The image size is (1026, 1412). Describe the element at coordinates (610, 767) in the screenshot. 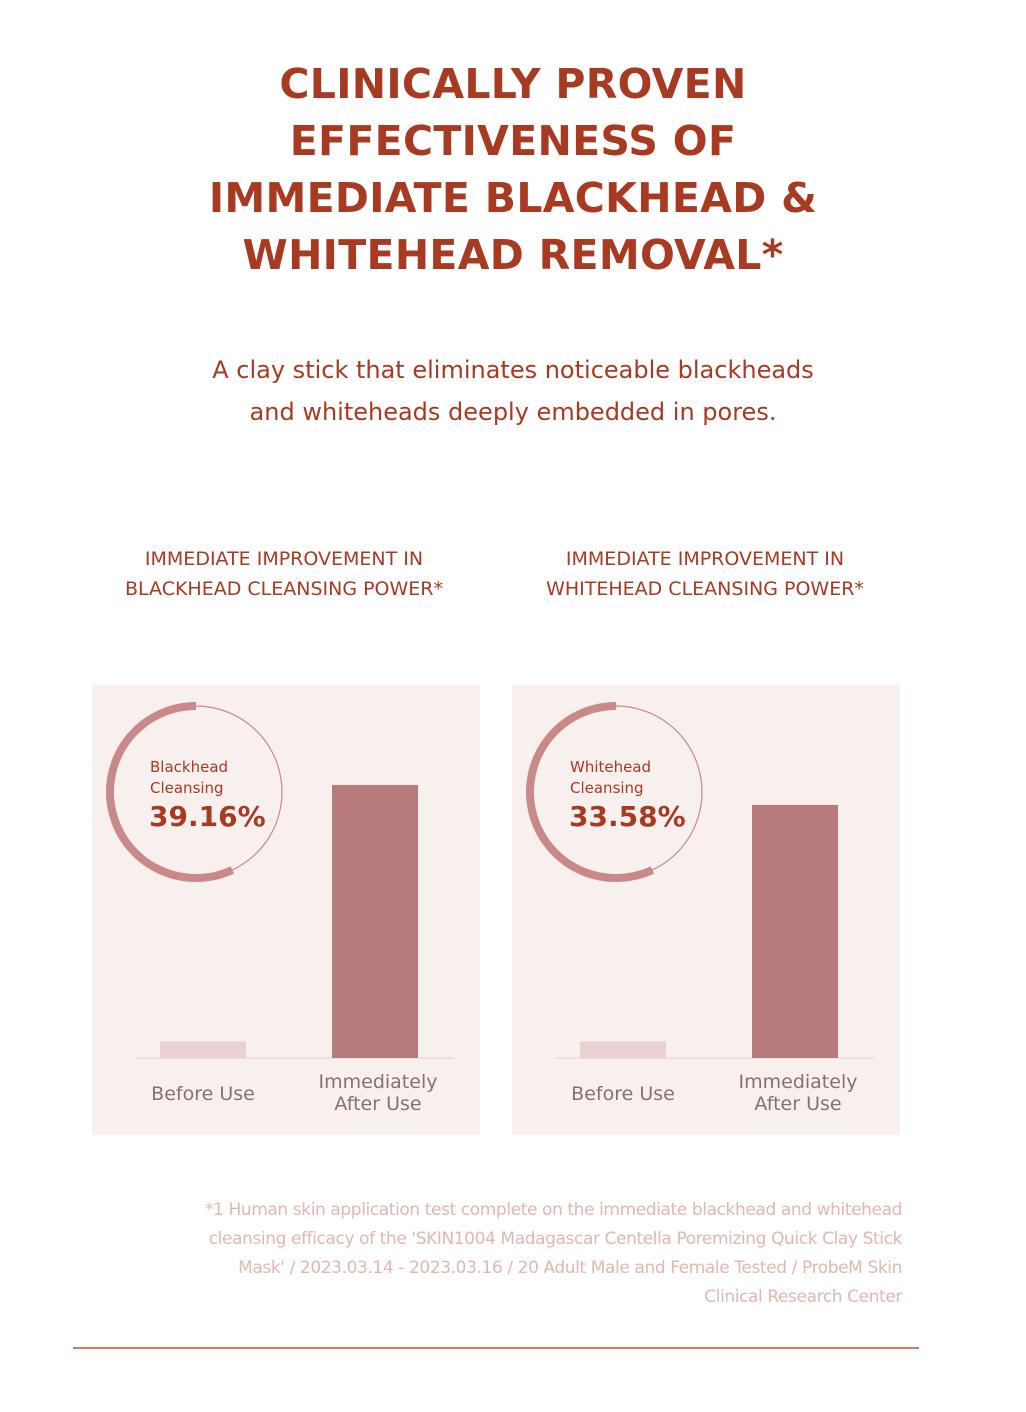

I see `badge-label-line: Whitehead` at that location.